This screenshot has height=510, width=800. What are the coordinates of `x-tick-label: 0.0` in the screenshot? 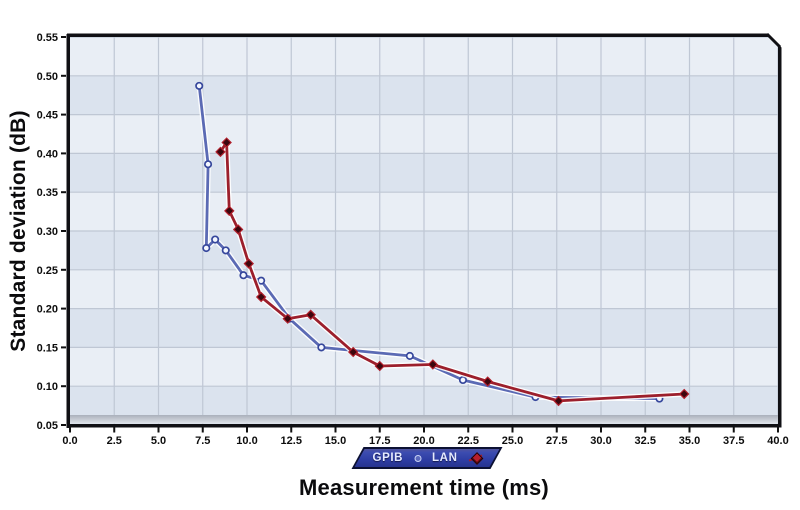 It's located at (69, 441).